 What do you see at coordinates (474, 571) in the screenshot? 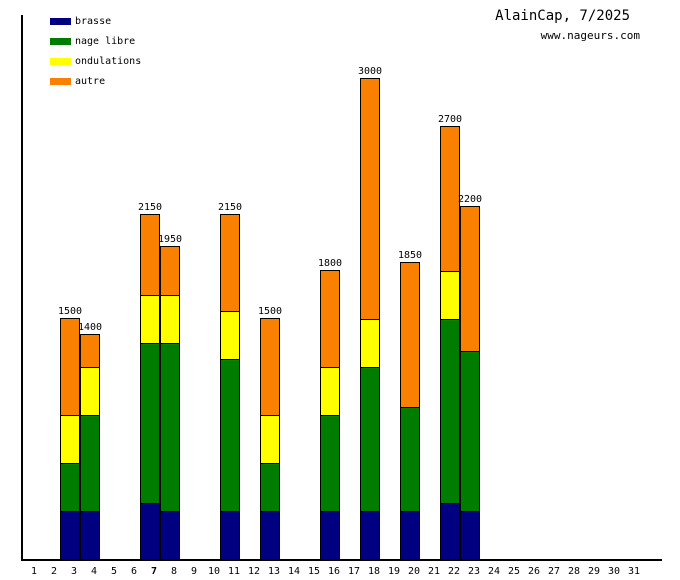
I see `x-tick-23: 23` at bounding box center [474, 571].